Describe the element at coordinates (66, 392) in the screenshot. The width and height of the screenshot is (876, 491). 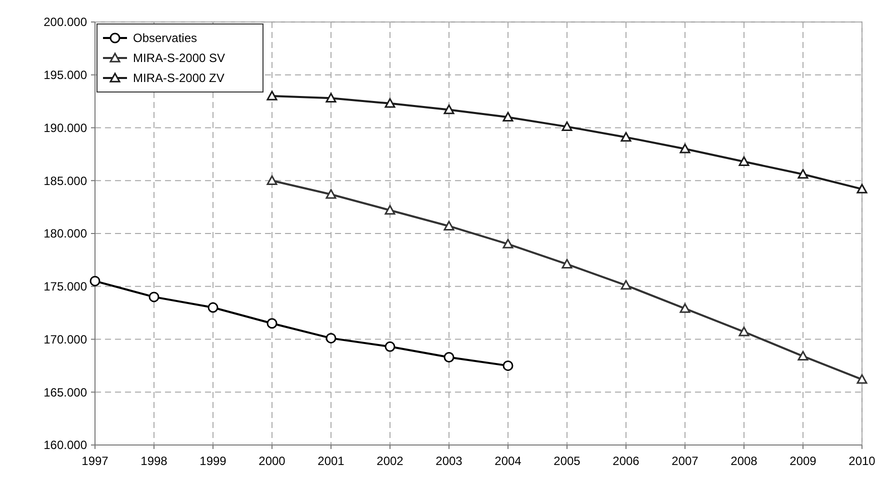
I see `y-tick-label: 165.000` at that location.